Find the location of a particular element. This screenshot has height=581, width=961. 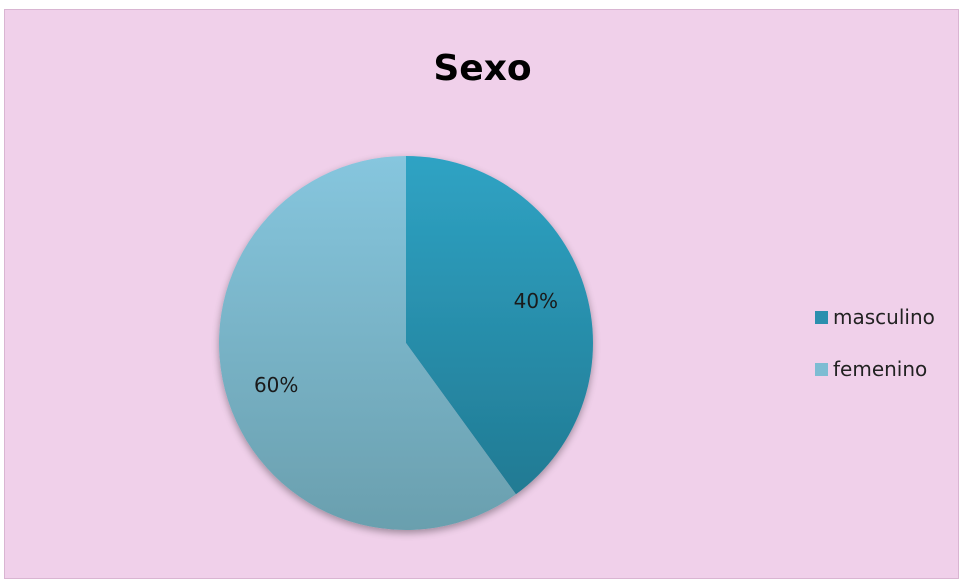

pie-slice-masculino is located at coordinates (499, 325).